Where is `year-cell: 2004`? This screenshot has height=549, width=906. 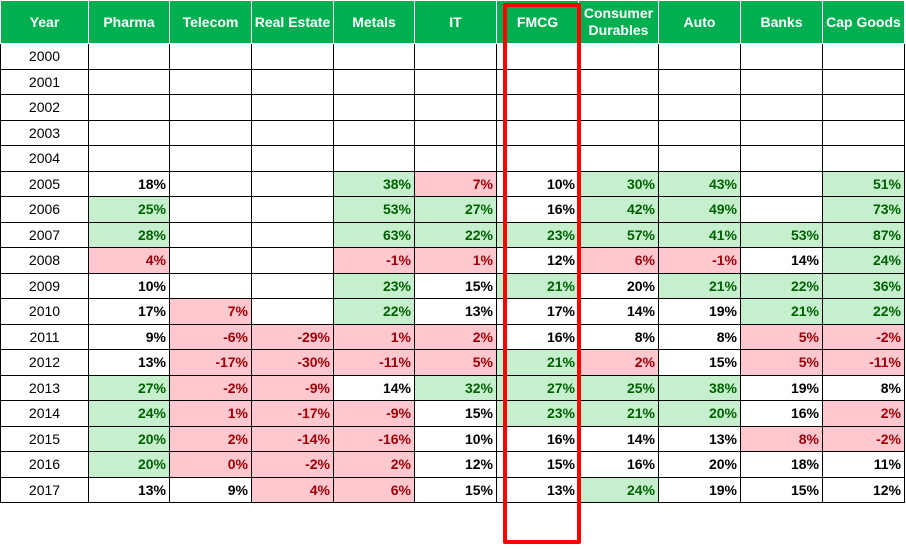 year-cell: 2004 is located at coordinates (44, 158).